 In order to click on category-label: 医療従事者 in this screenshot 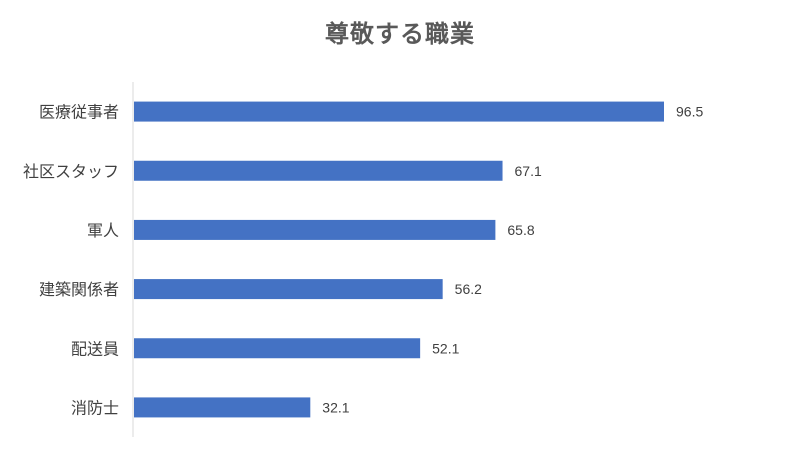, I will do `click(79, 112)`.